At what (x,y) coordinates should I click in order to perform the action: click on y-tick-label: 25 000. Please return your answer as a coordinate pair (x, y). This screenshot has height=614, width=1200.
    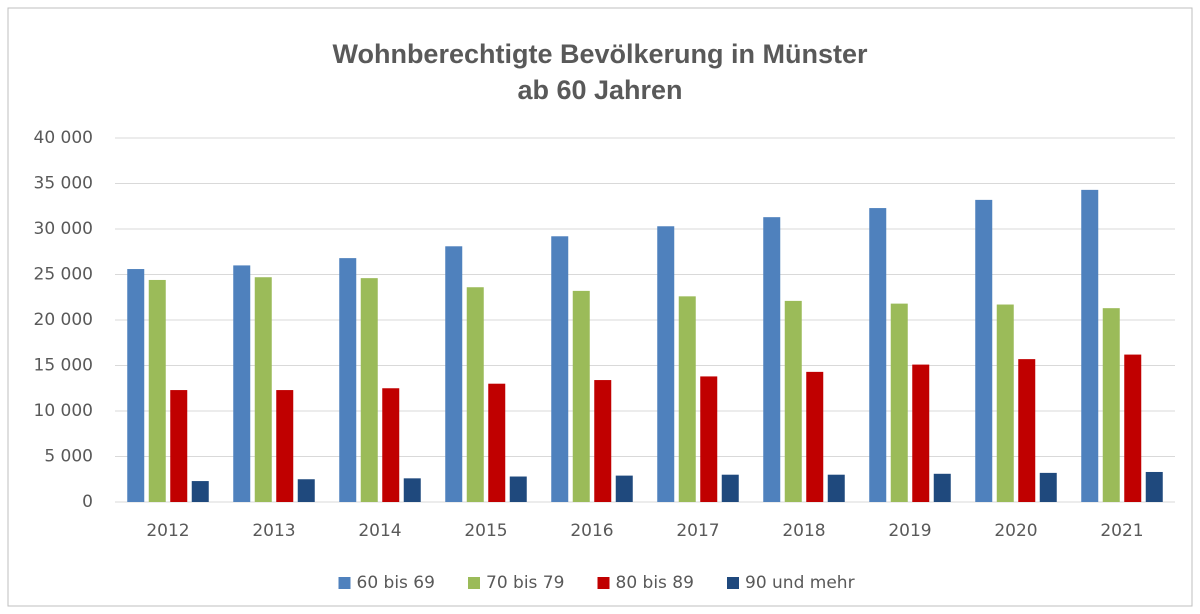
    Looking at the image, I should click on (63, 275).